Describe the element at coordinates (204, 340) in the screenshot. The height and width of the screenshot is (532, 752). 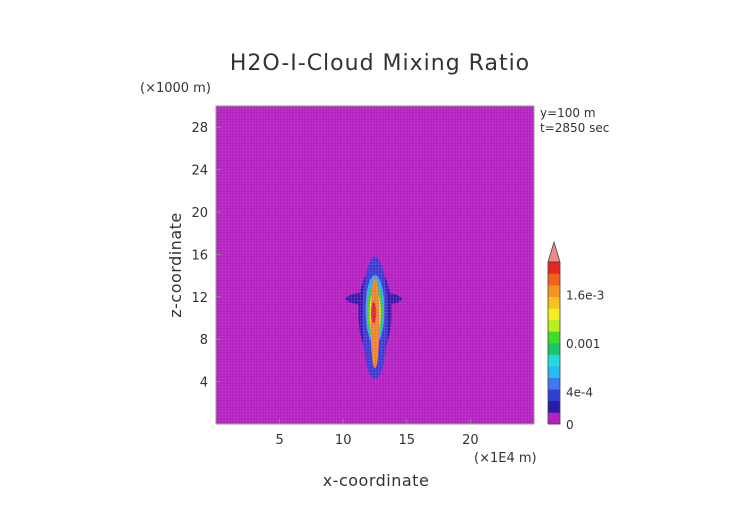
I see `y-tick-label-1: 8` at that location.